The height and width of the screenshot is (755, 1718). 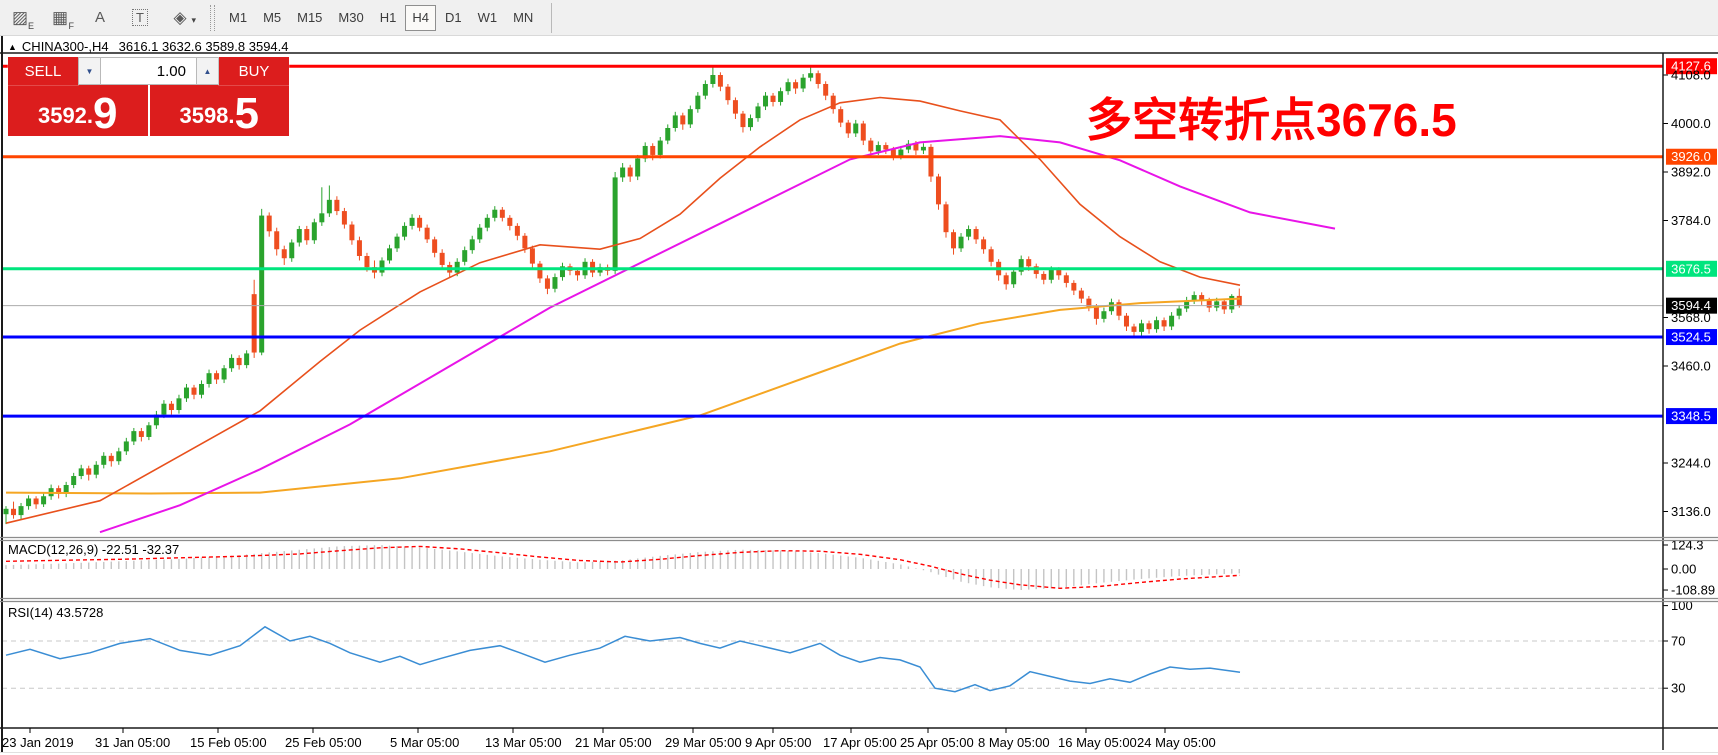 I want to click on y-tick-label: 4108.0, so click(x=1691, y=75).